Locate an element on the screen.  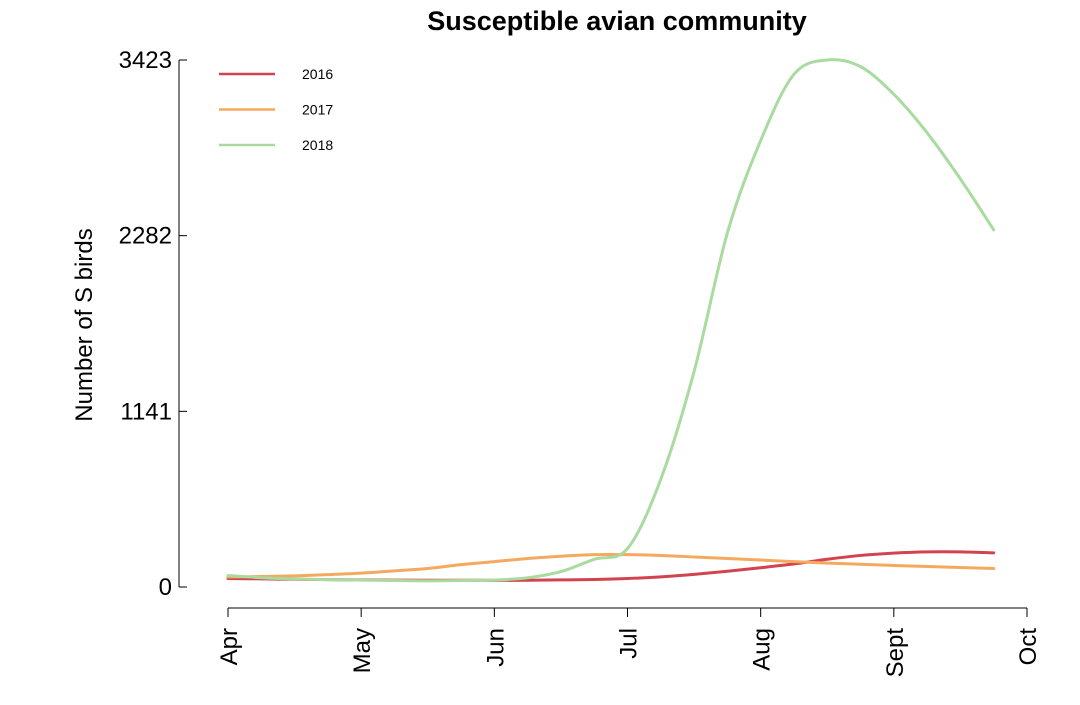
y-tick-label: 1141 is located at coordinates (146, 411).